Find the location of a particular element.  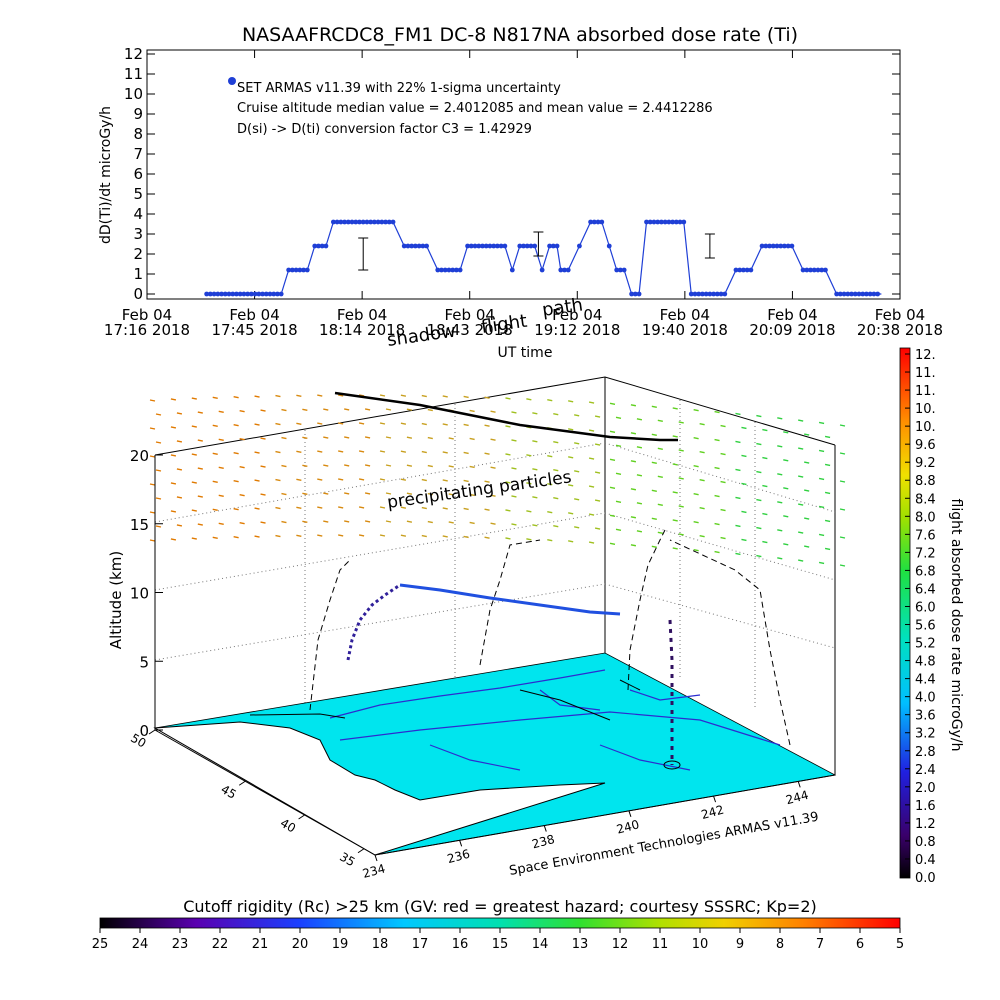

y-tick-label: 9 is located at coordinates (138, 114).